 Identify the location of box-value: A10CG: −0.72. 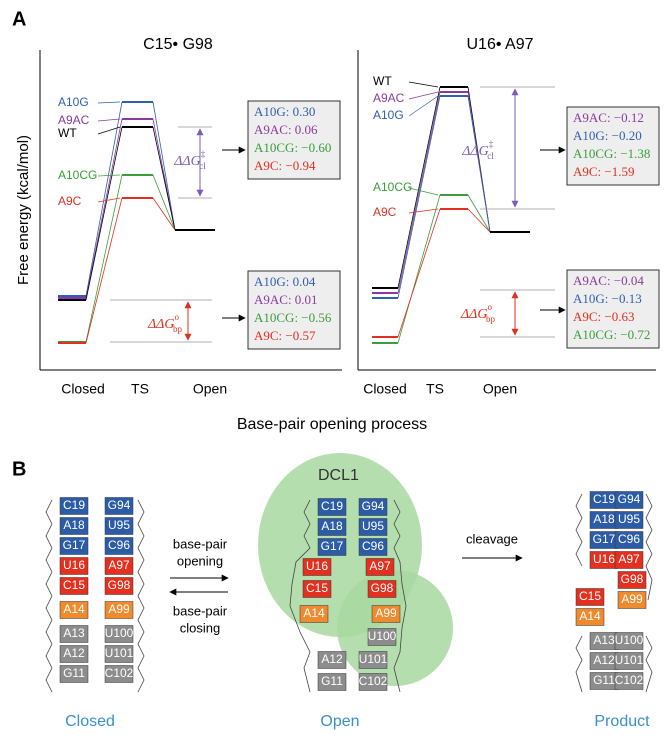
(611, 334).